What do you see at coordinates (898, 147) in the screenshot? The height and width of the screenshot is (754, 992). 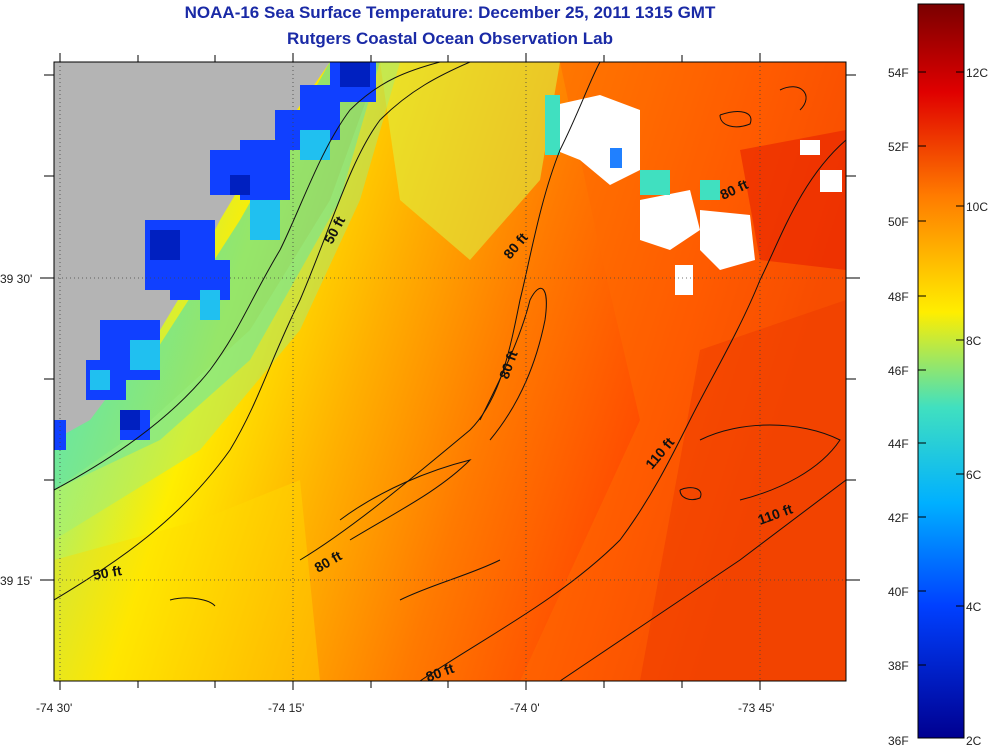 I see `colorbar-f-label: 52F` at bounding box center [898, 147].